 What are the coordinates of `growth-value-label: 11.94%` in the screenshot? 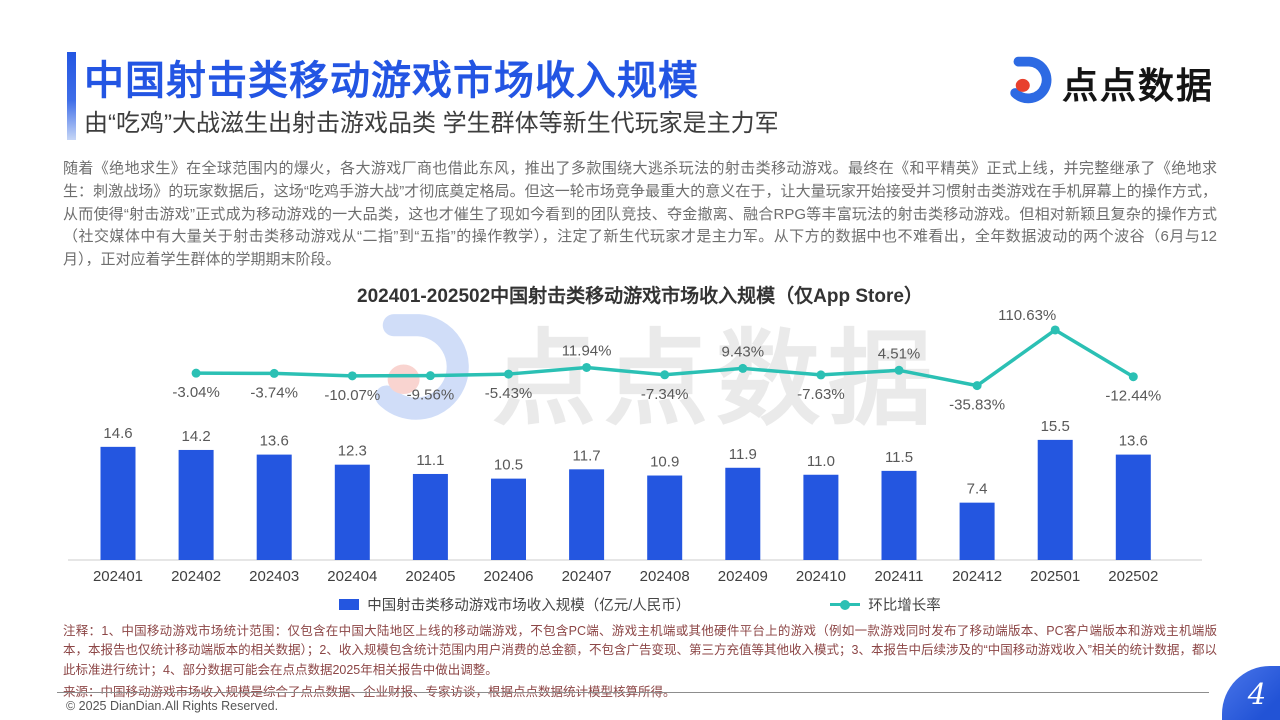 It's located at (587, 350).